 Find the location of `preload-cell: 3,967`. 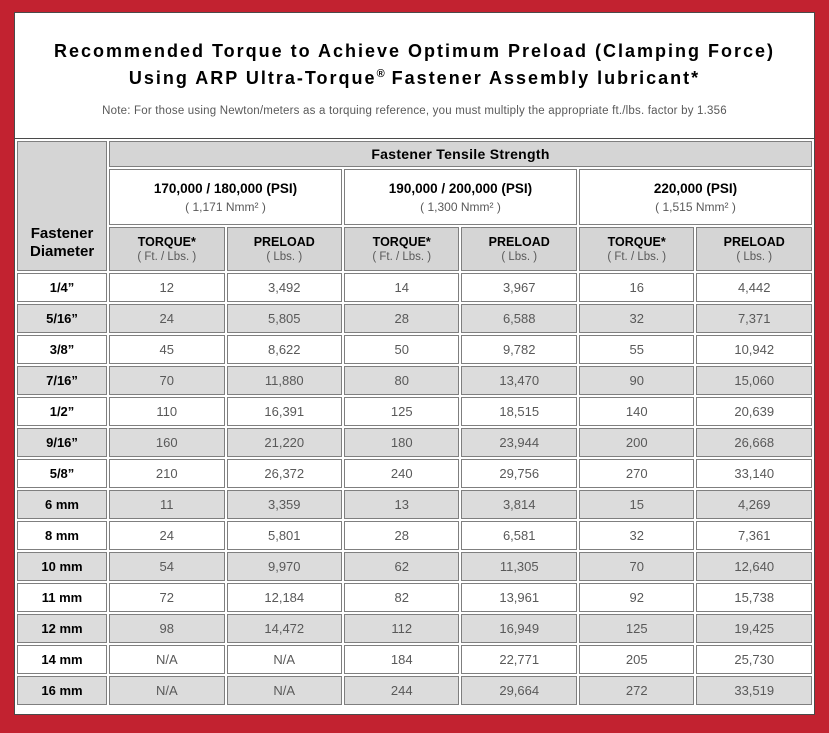

preload-cell: 3,967 is located at coordinates (519, 287).